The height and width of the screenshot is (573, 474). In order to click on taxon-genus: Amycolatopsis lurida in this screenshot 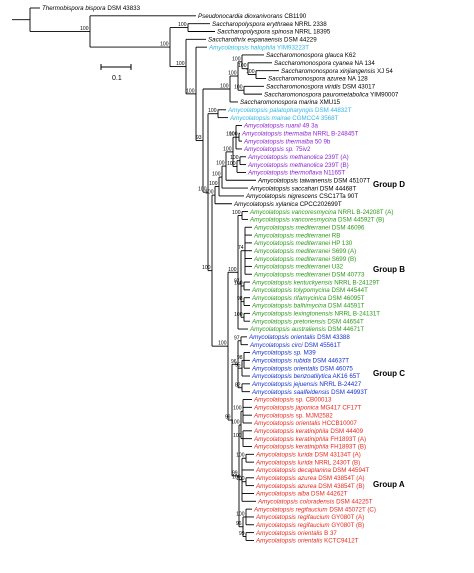, I will do `click(284, 455)`.